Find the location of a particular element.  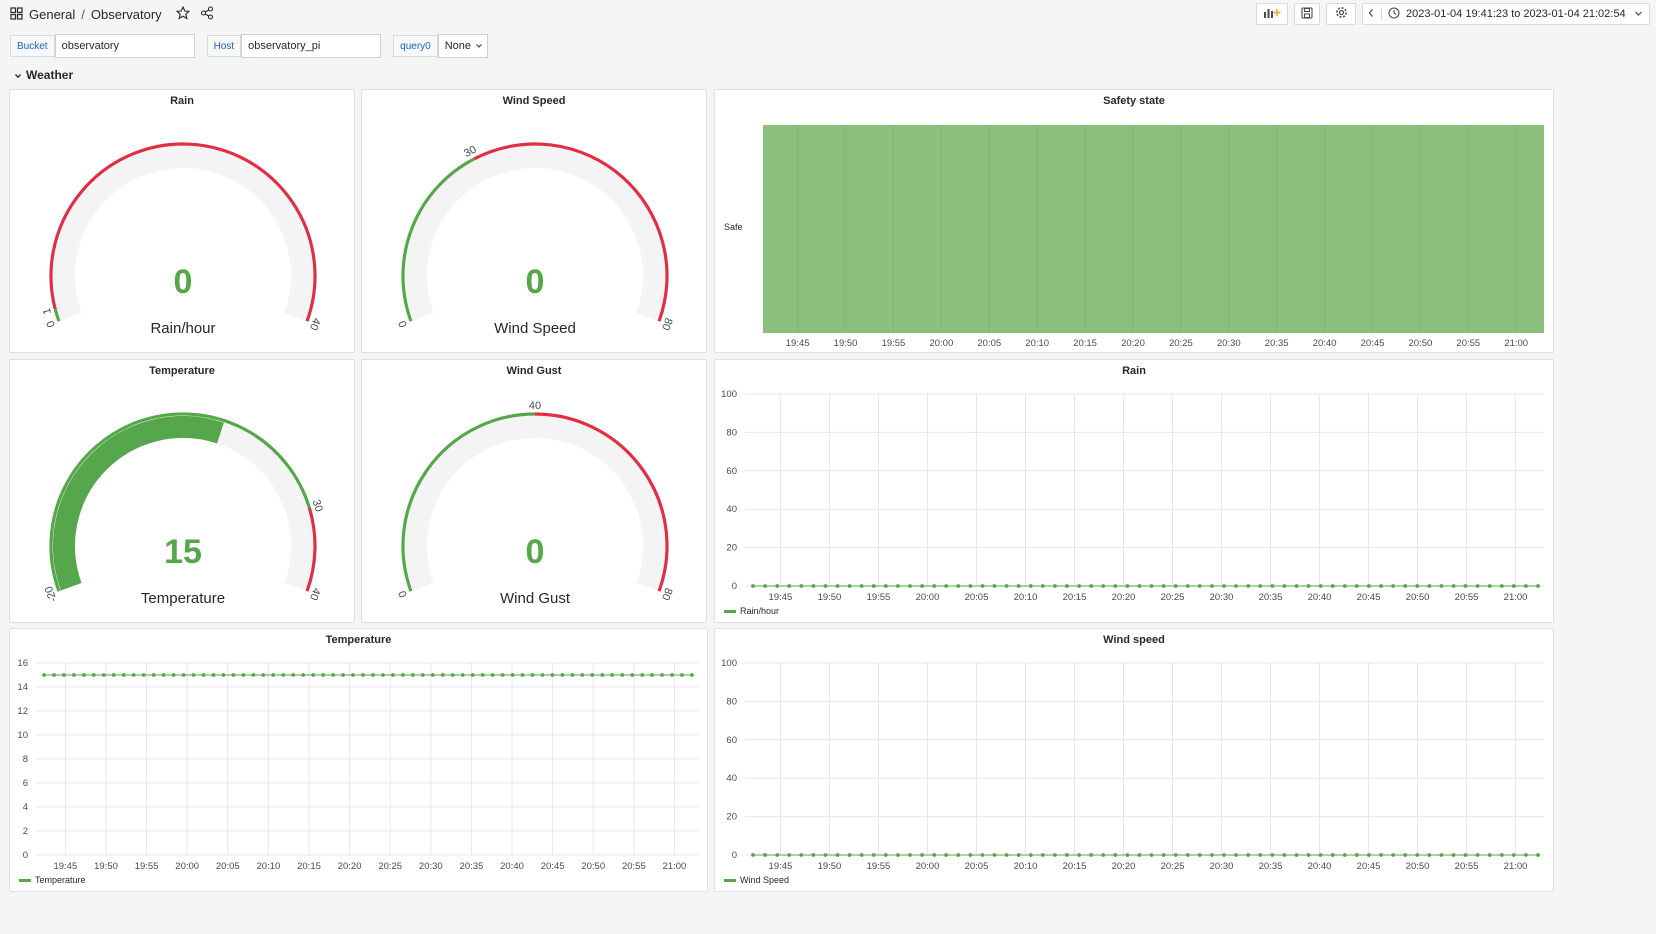

safety-x-tick-label: 20:15 is located at coordinates (1085, 343).